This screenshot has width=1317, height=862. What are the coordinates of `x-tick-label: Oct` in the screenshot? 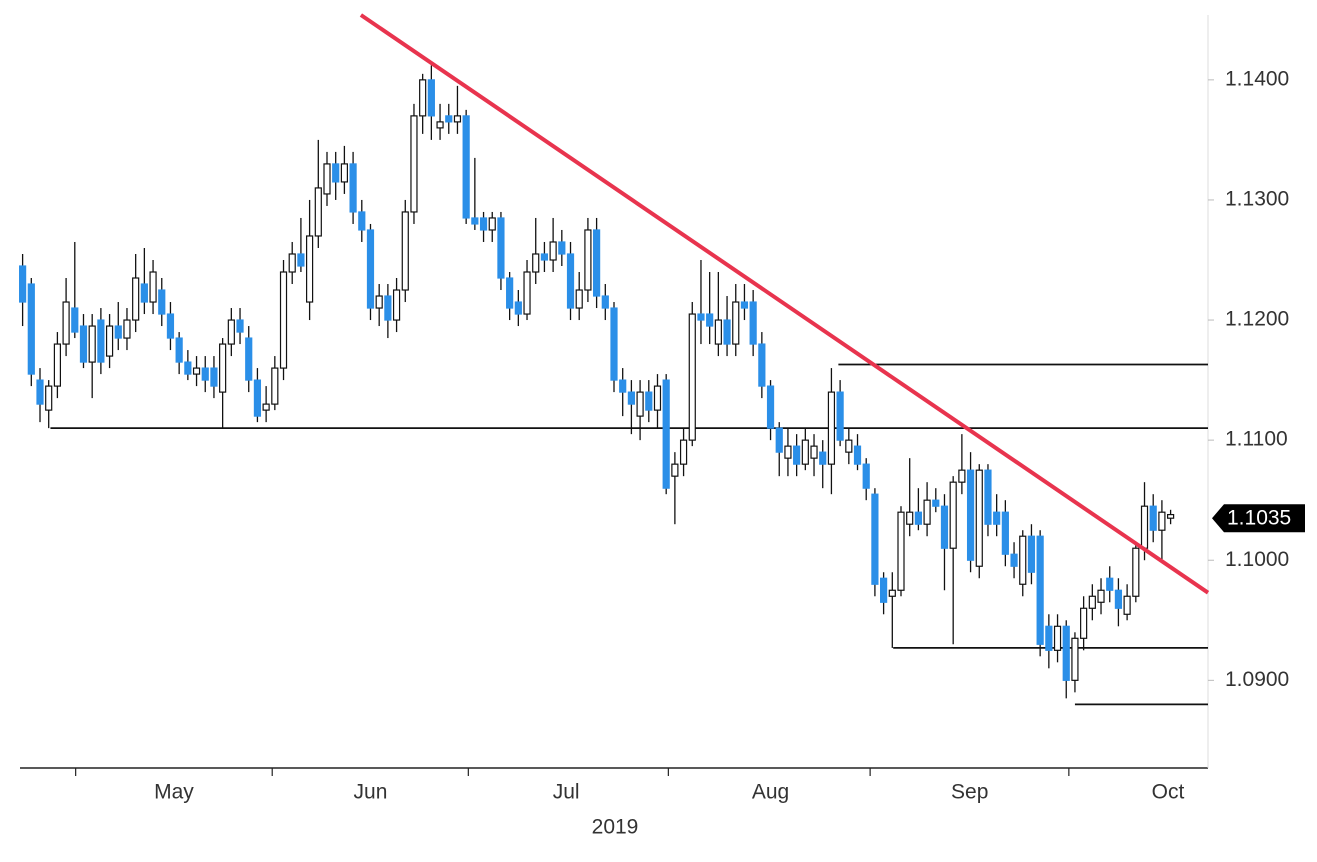 It's located at (1168, 792).